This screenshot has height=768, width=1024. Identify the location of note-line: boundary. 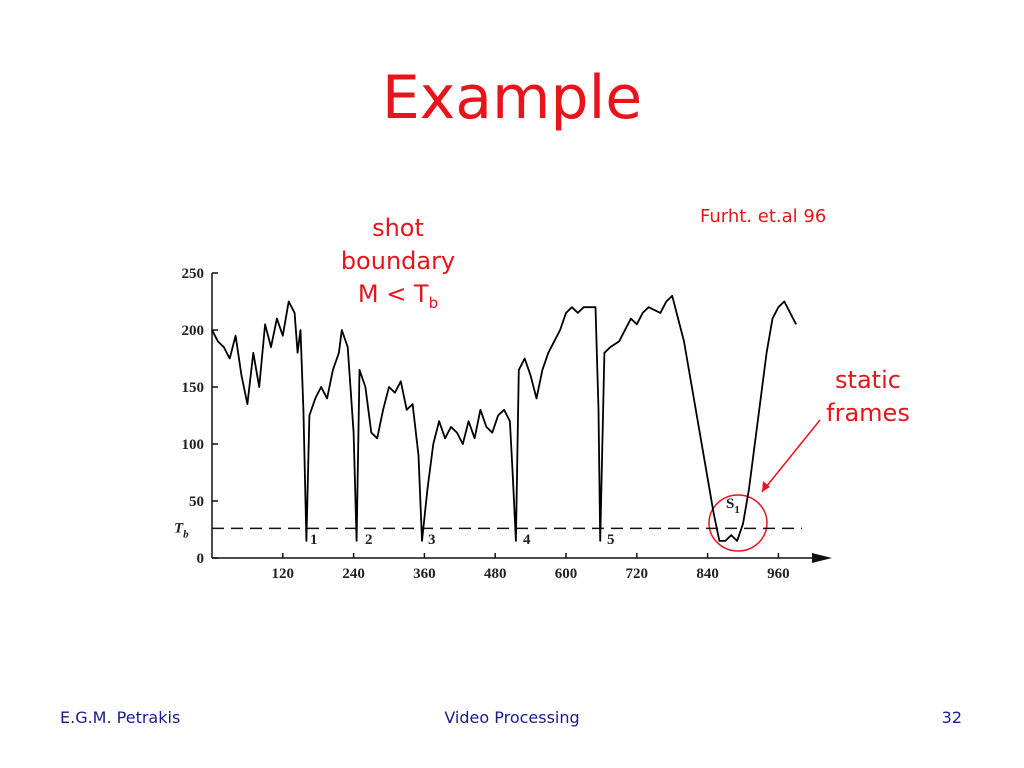
(398, 261).